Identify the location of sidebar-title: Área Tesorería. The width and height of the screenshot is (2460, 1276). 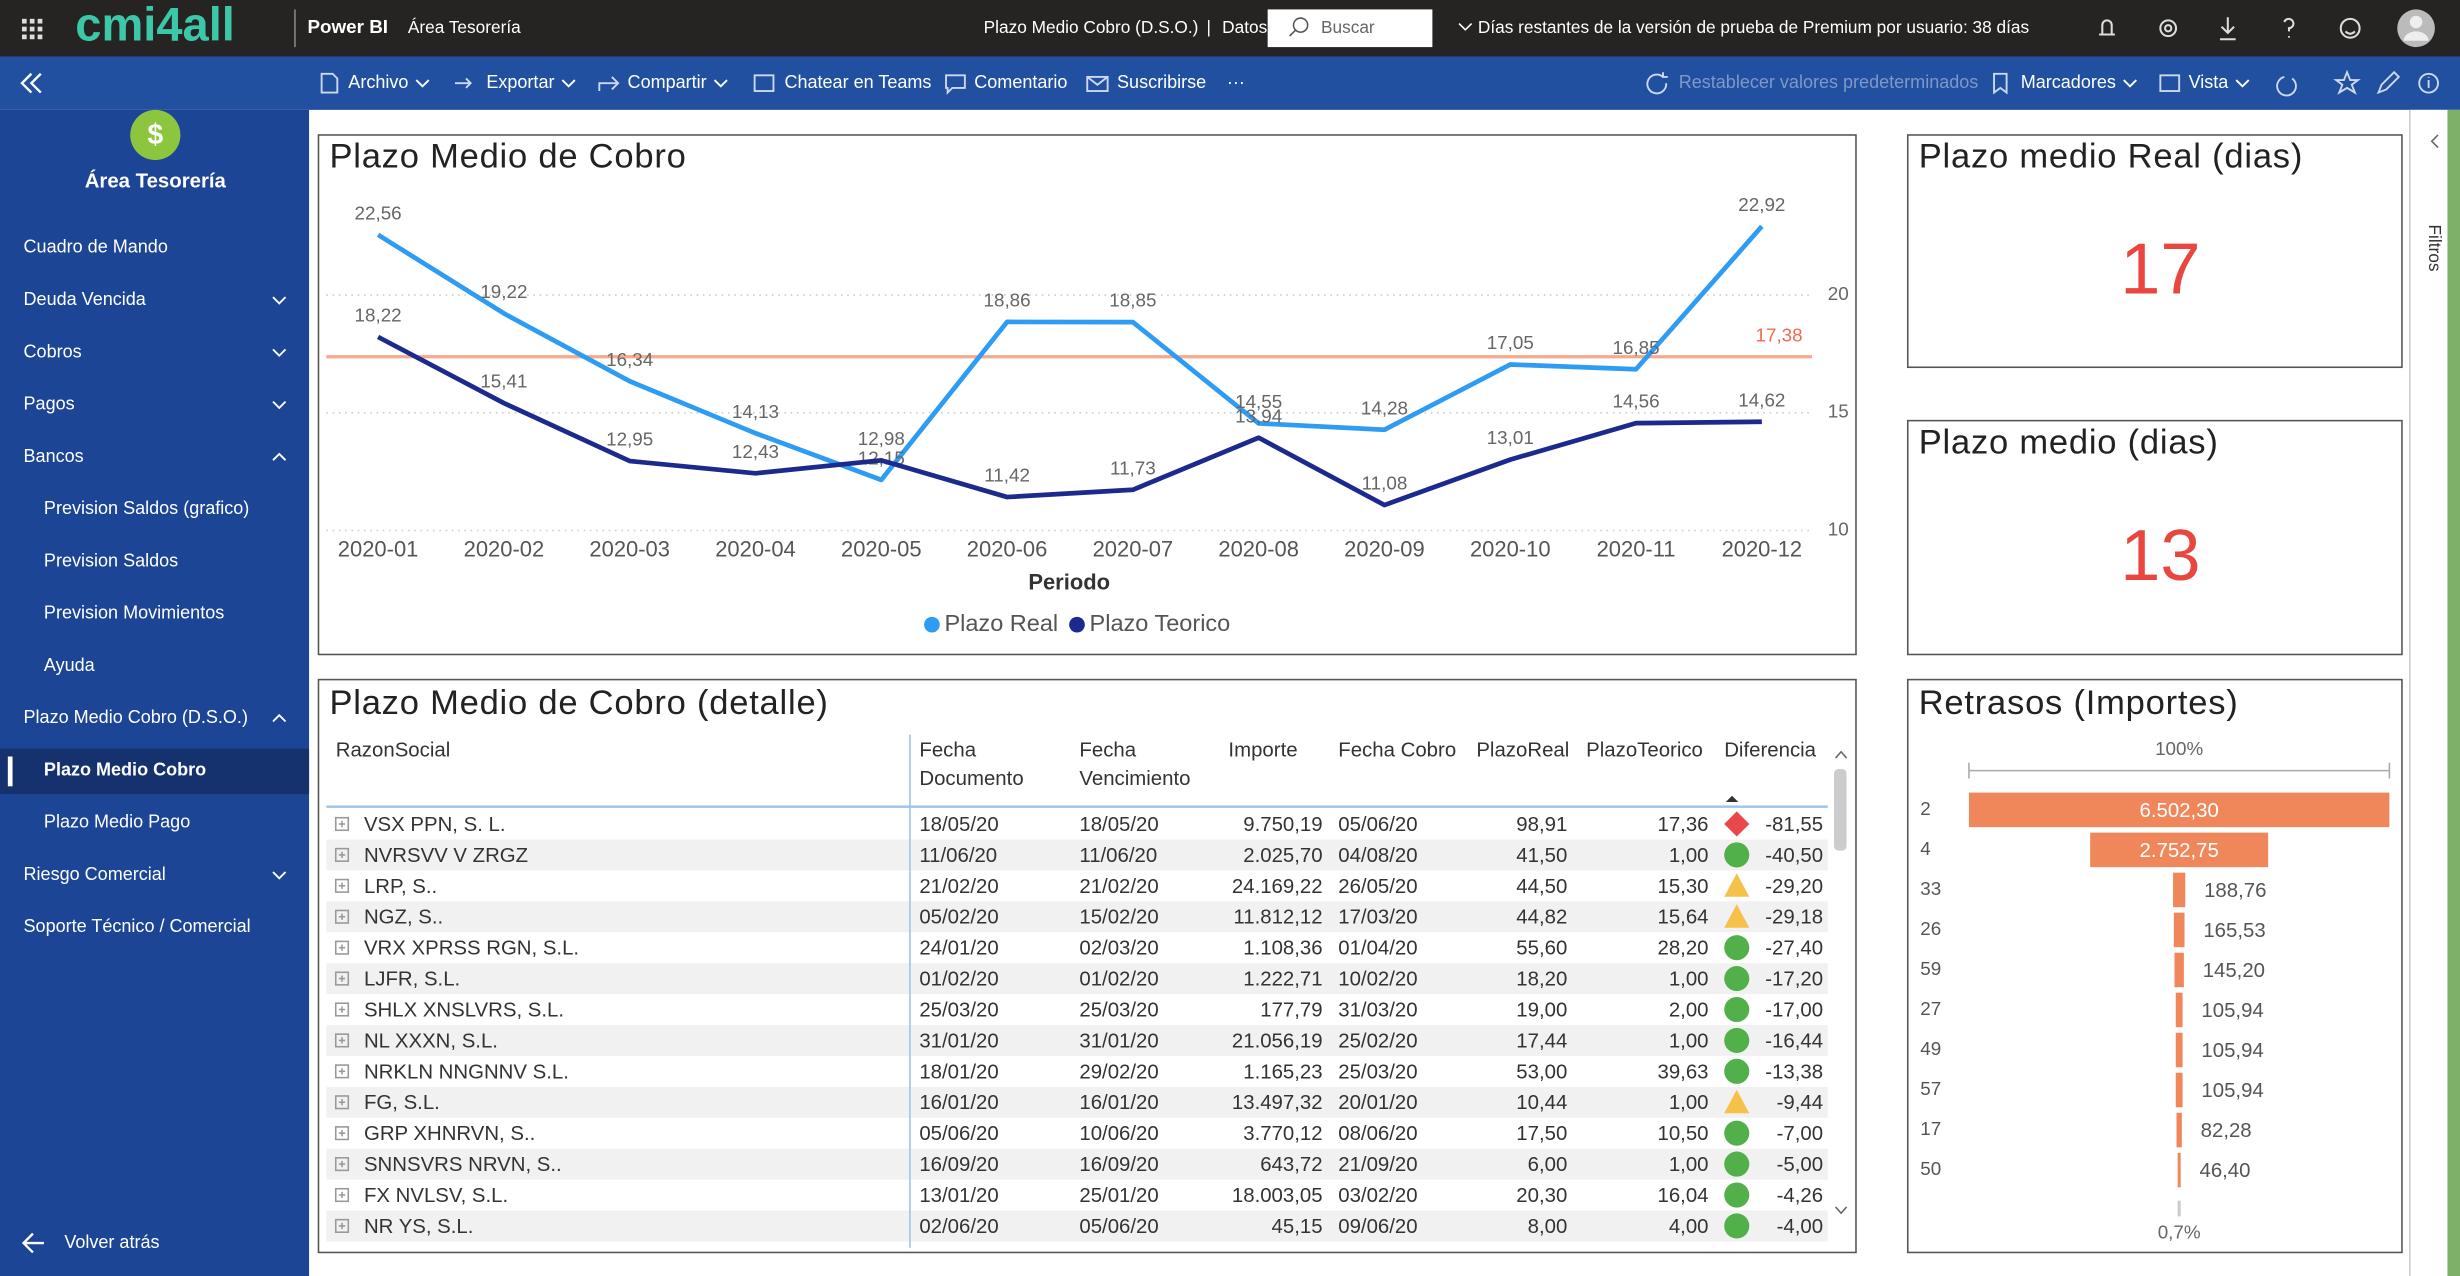
(156, 180).